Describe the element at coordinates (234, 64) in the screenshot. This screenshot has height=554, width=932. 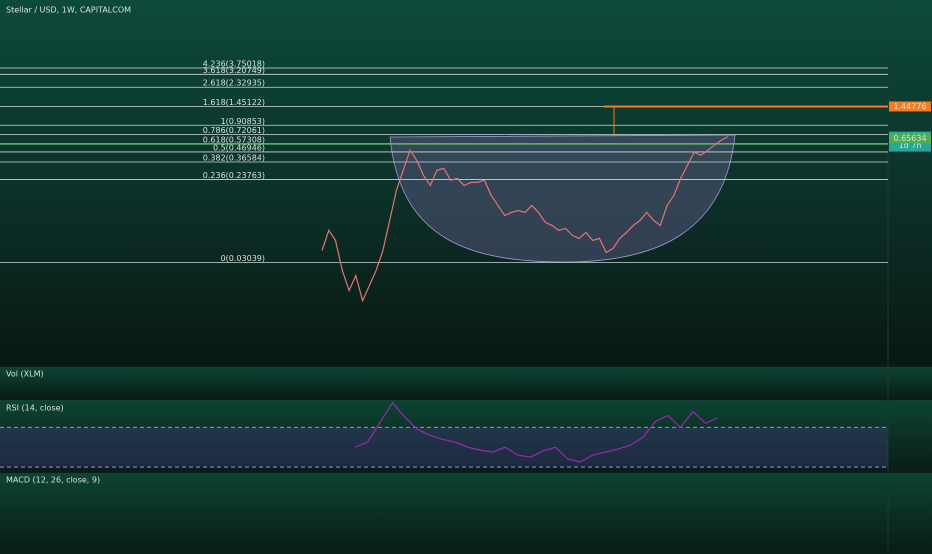
I see `fib-label: 4.236(3.75018)` at that location.